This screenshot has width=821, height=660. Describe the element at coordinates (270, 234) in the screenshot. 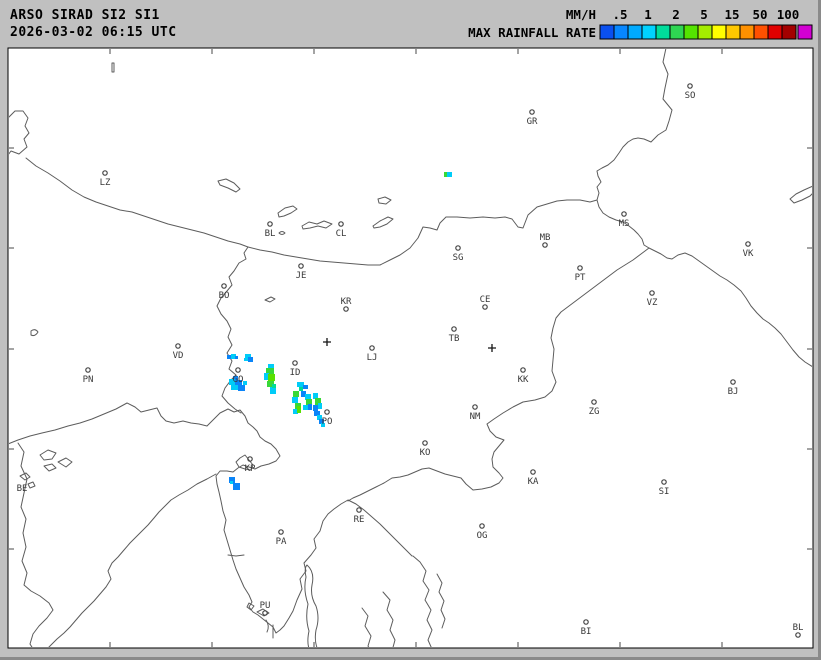

I see `station-label: BL` at that location.